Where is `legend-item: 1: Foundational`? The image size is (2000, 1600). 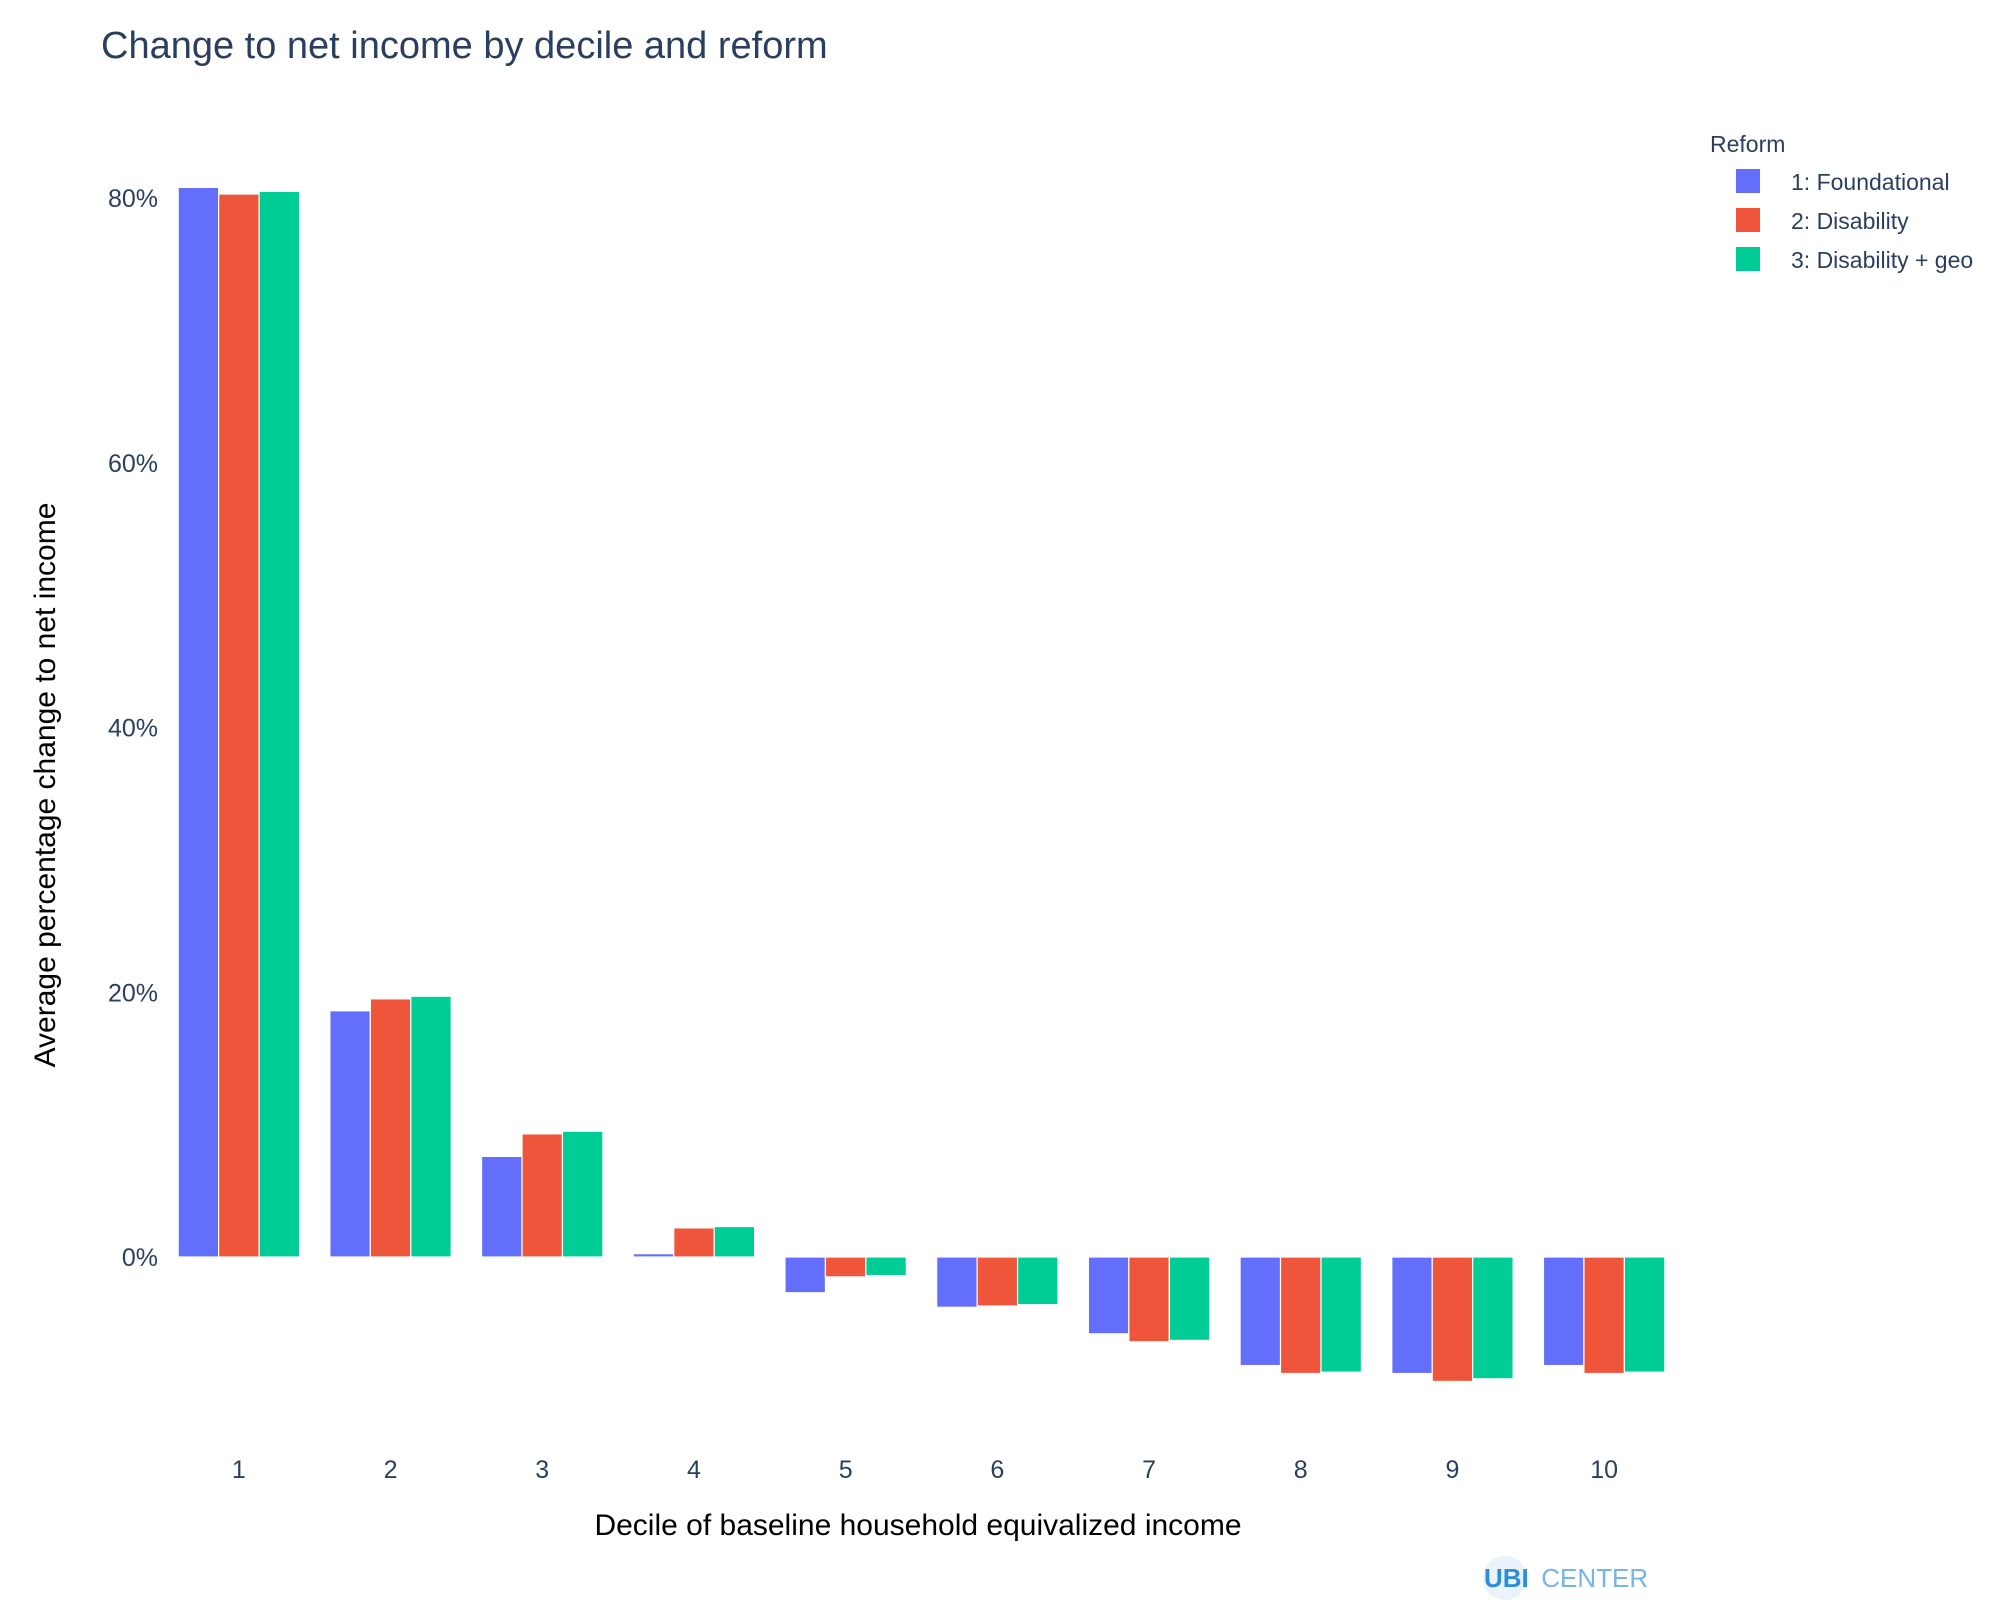 legend-item: 1: Foundational is located at coordinates (1843, 182).